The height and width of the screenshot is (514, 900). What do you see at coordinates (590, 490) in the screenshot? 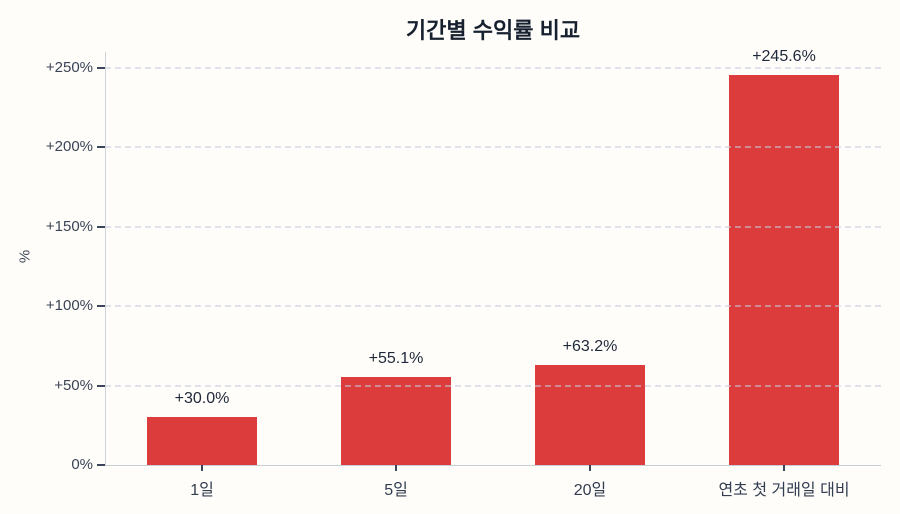
I see `x-tick-label: 20일` at bounding box center [590, 490].